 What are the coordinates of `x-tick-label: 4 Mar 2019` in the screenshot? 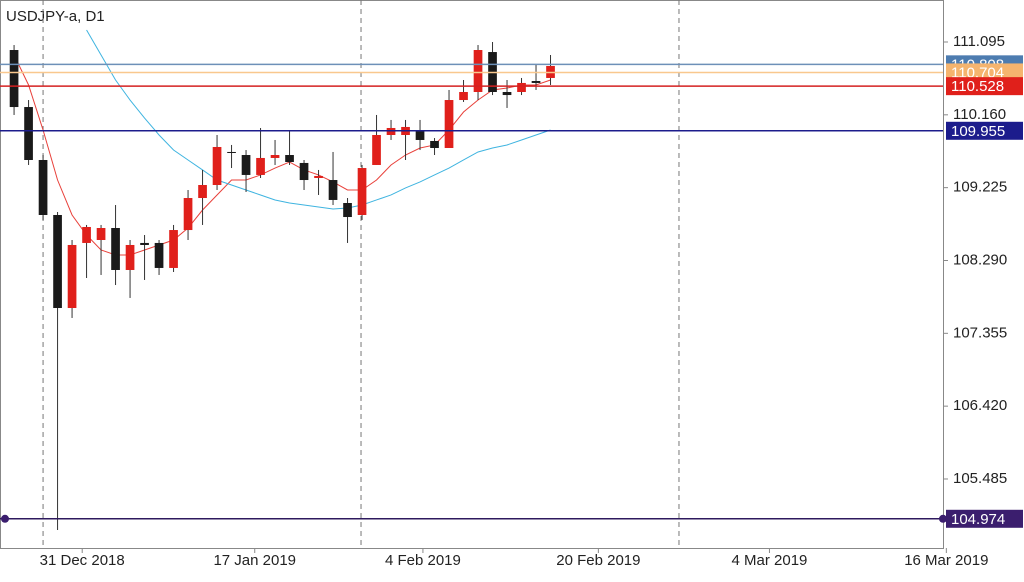 It's located at (770, 560).